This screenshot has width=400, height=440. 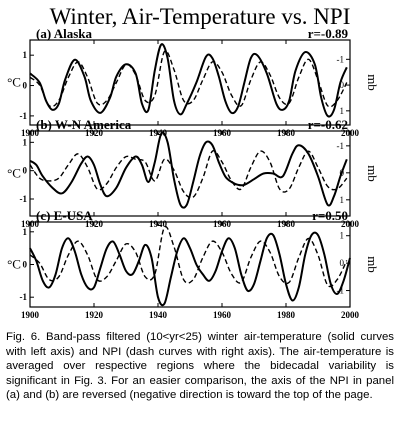 What do you see at coordinates (84, 124) in the screenshot?
I see `panel-label: (b) W-N America` at bounding box center [84, 124].